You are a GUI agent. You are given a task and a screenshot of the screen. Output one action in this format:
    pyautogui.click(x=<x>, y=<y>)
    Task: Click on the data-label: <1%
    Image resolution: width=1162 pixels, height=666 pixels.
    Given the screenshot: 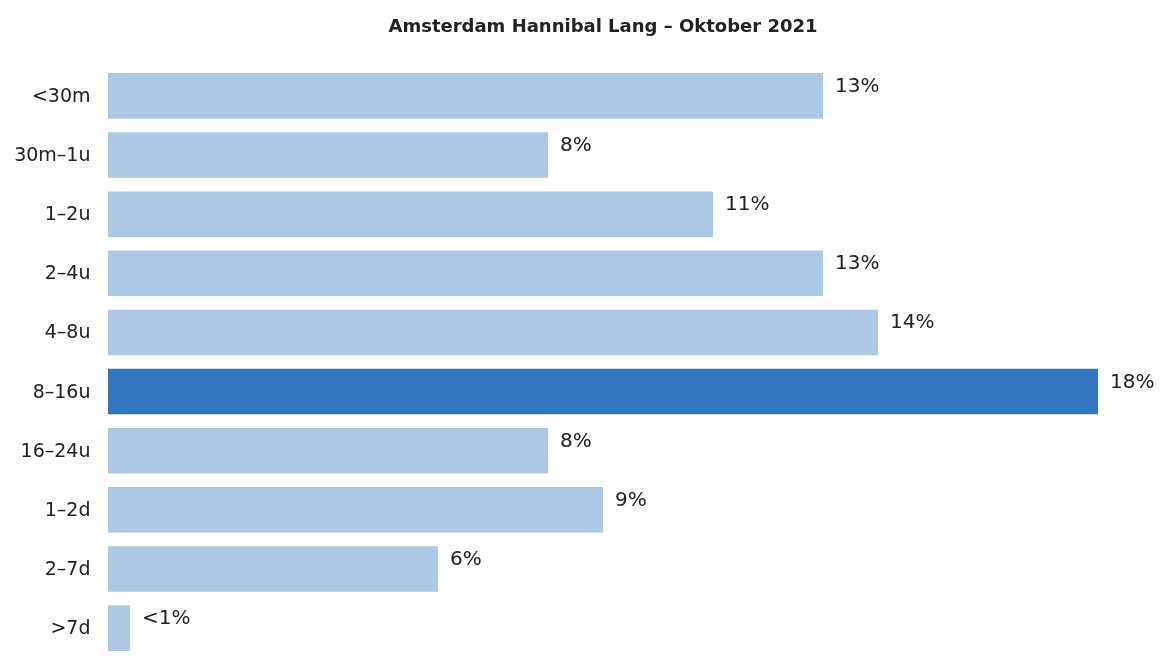 What is the action you would take?
    pyautogui.click(x=166, y=617)
    